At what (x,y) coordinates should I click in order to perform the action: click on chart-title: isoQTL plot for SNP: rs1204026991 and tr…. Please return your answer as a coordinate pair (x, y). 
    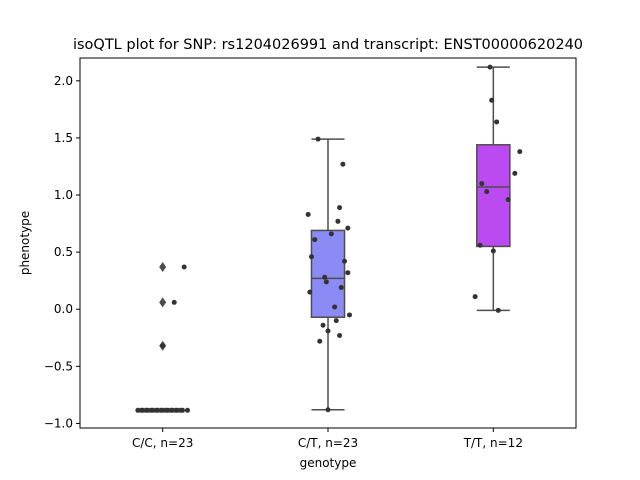
    Looking at the image, I should click on (328, 45).